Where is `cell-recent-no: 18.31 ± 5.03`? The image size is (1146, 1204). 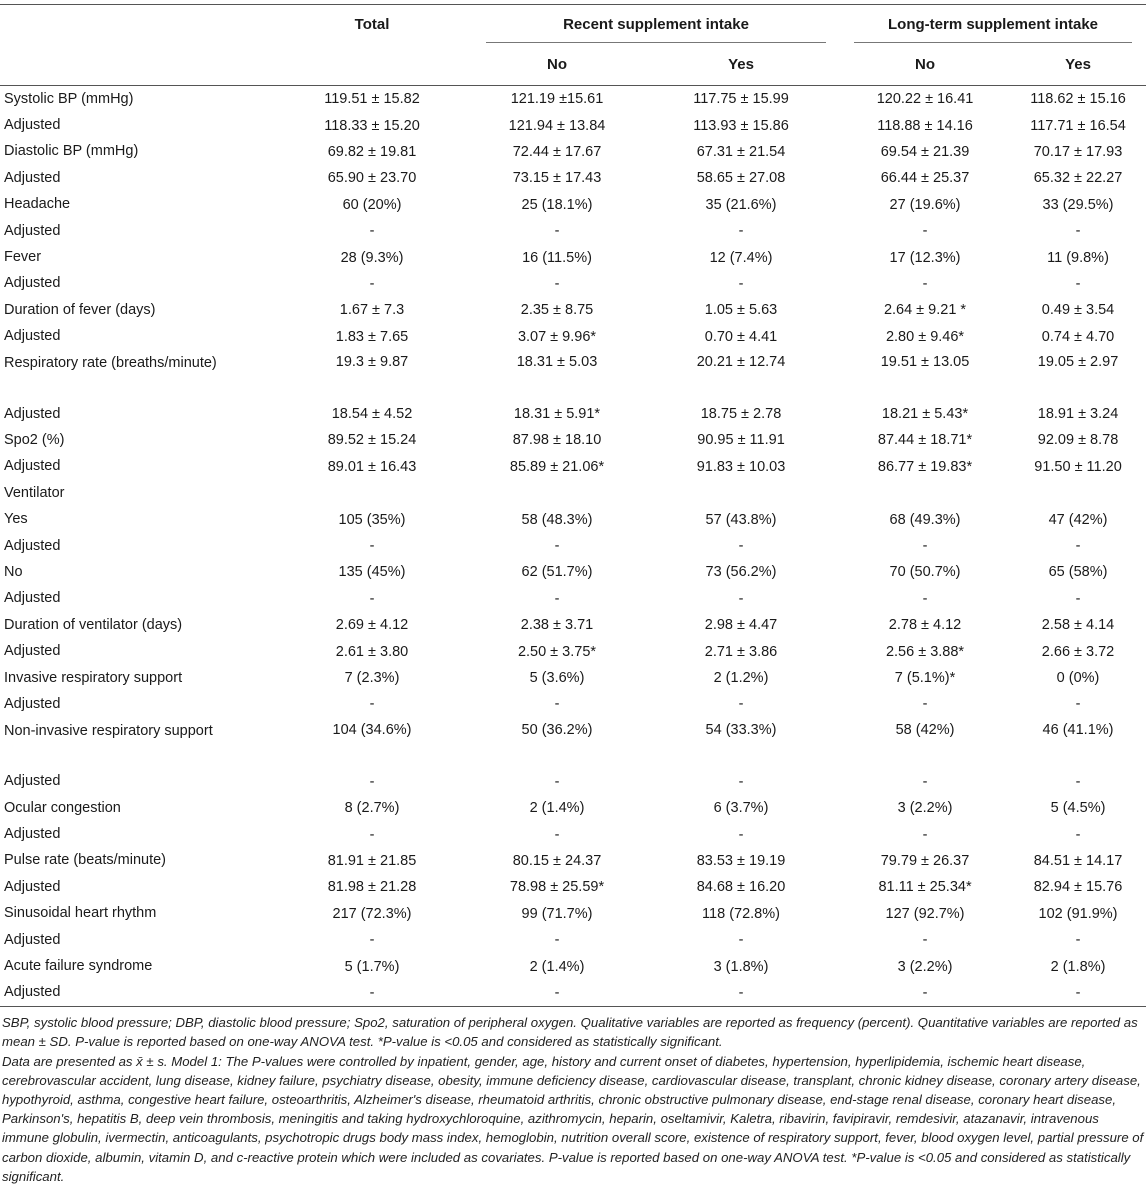
cell-recent-no: 18.31 ± 5.03 is located at coordinates (557, 361).